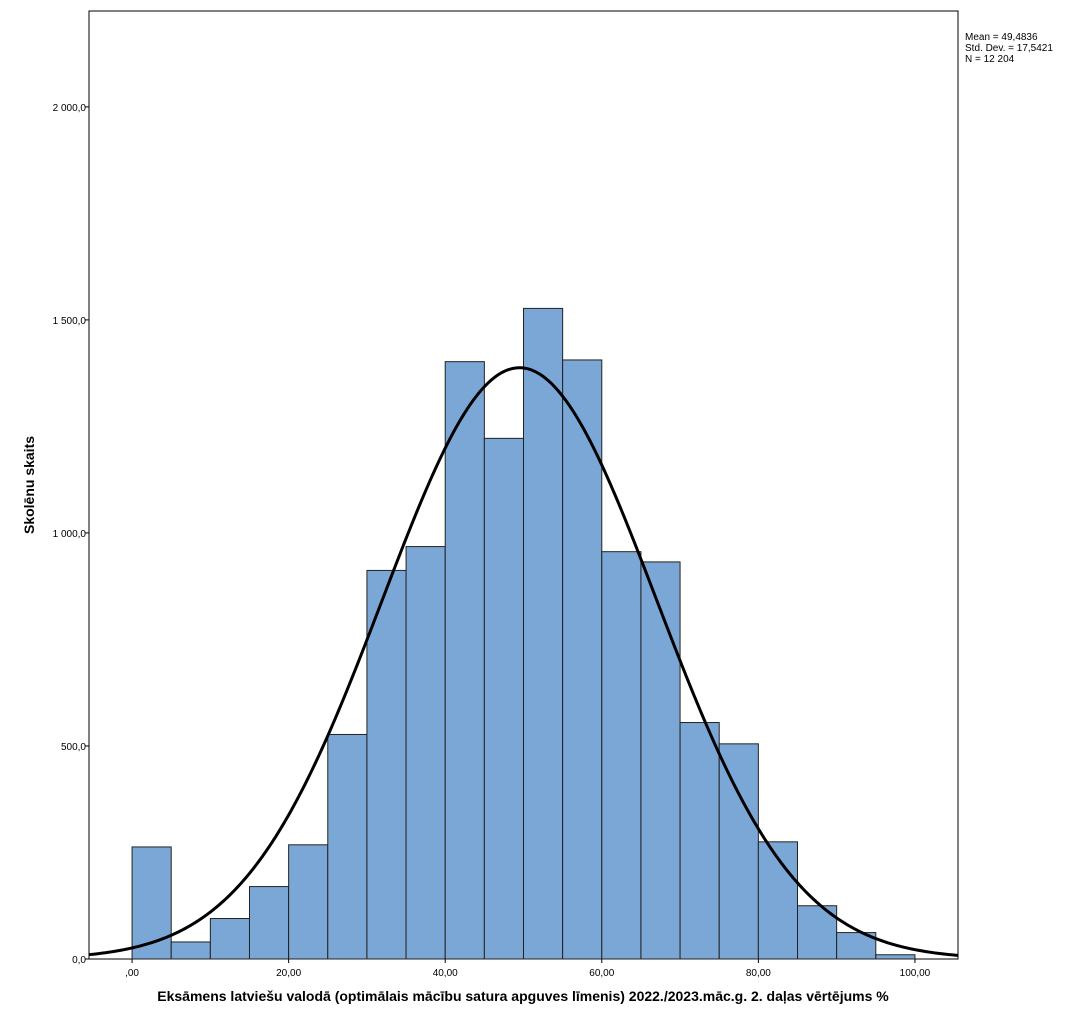 The height and width of the screenshot is (1022, 1072). I want to click on y-tick-label: 1 500,0, so click(70, 321).